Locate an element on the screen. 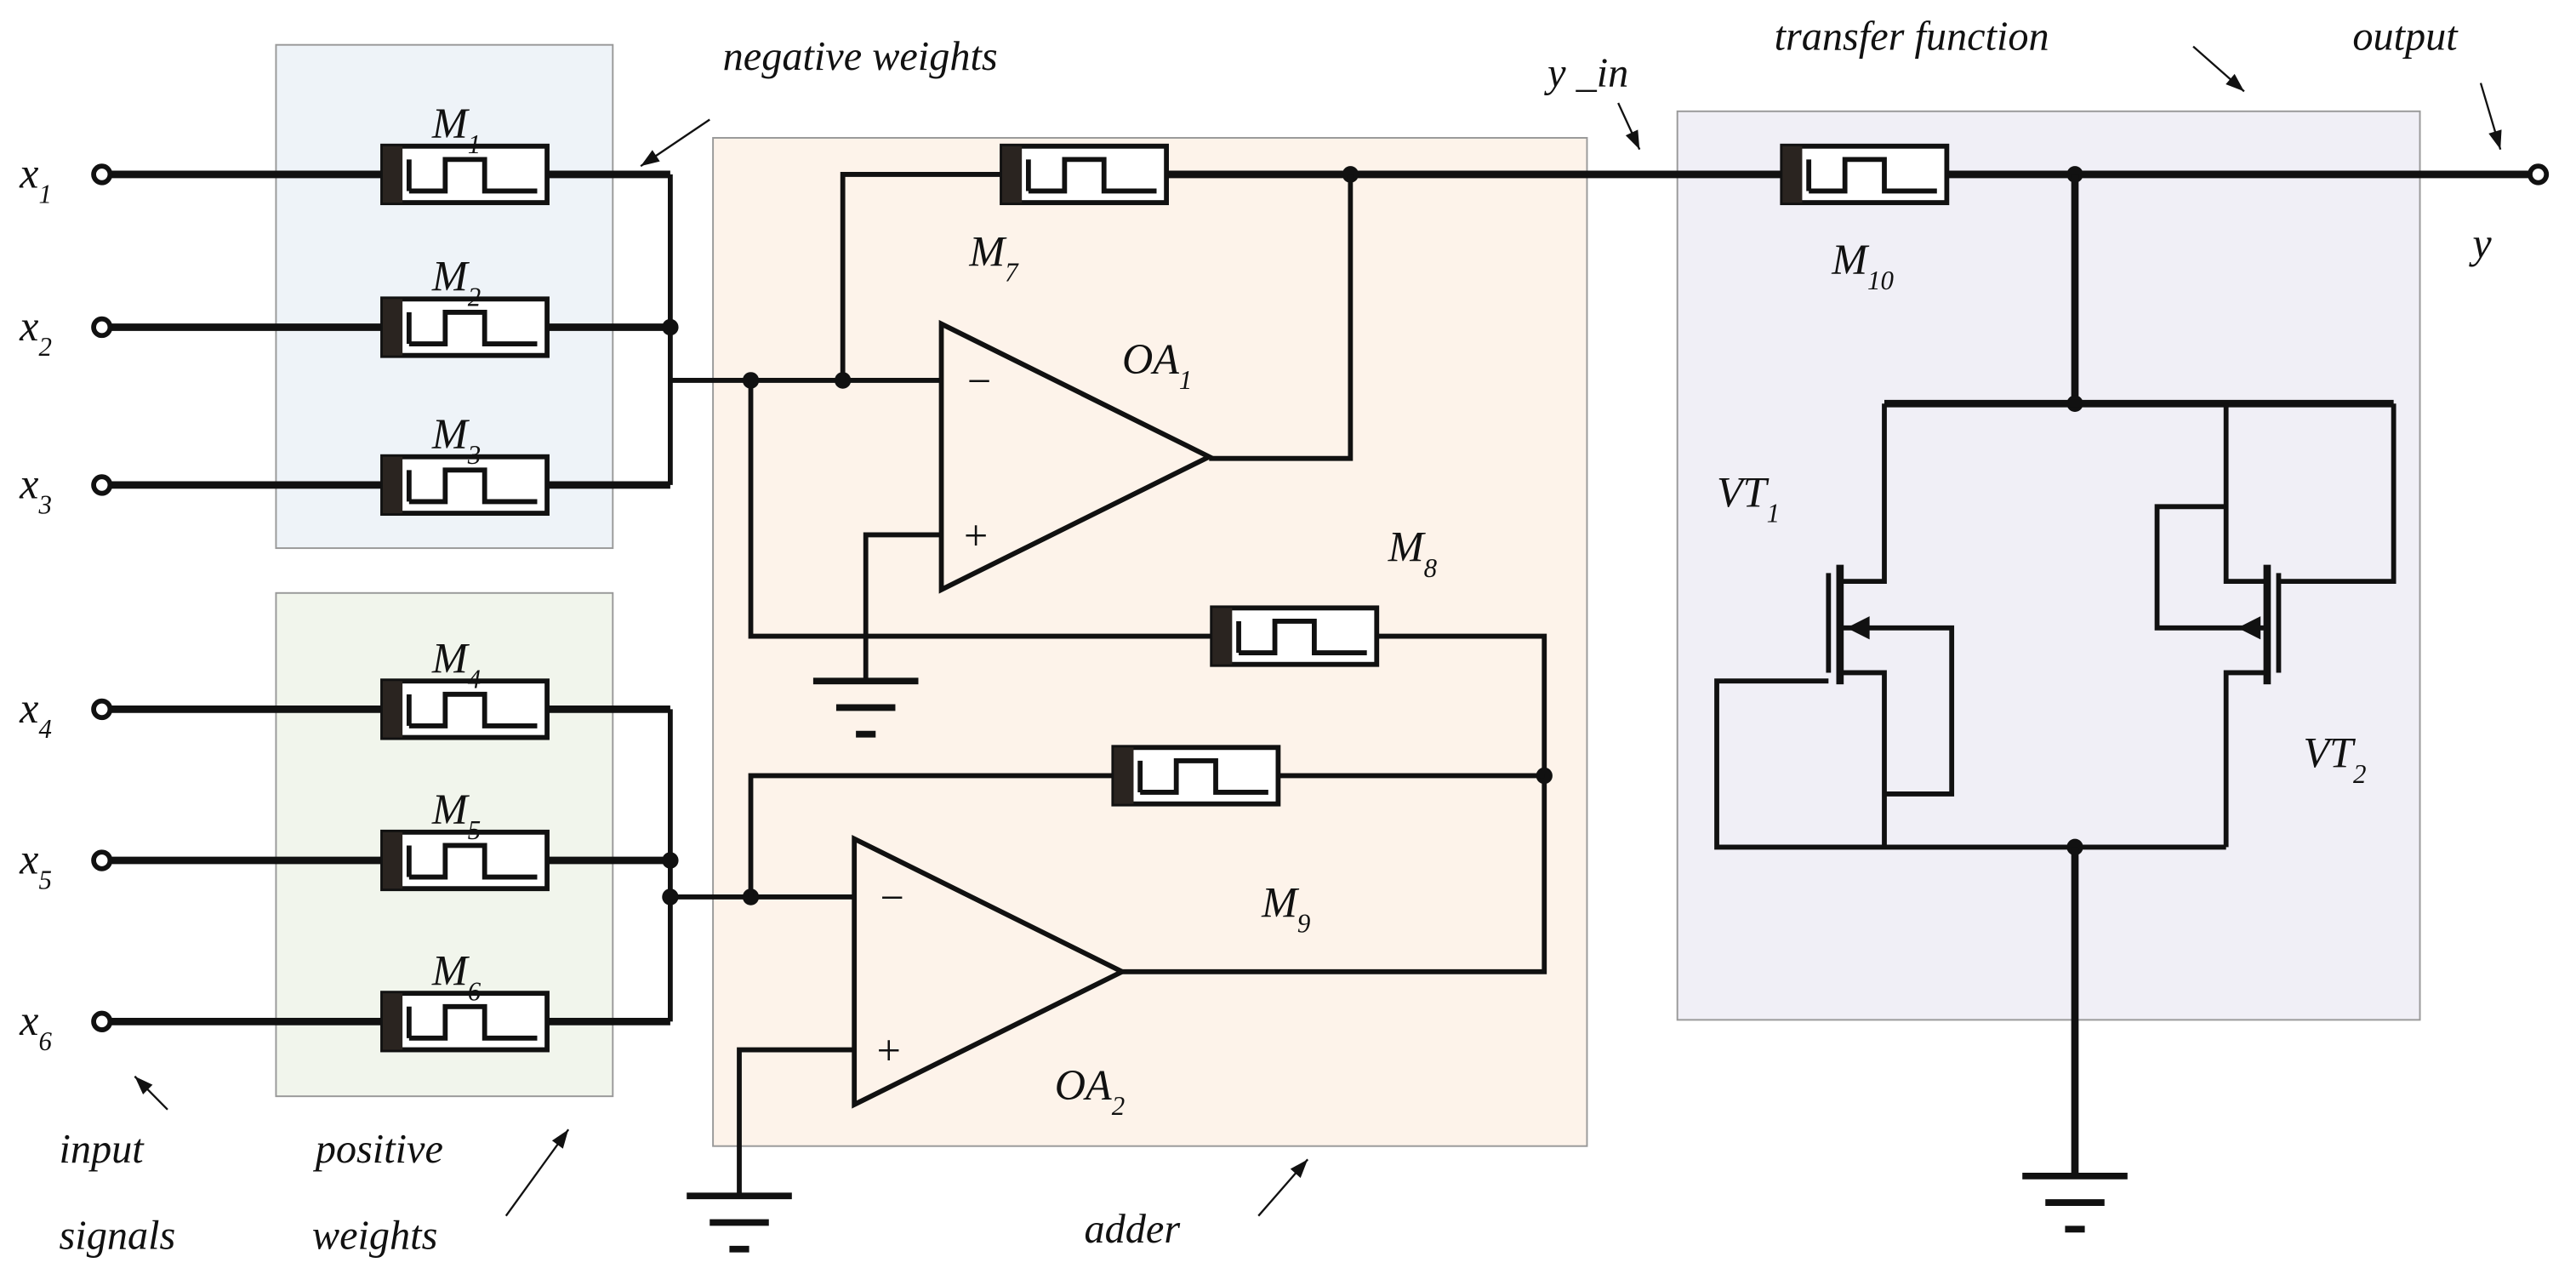 The width and height of the screenshot is (2576, 1274). opamp-label-oa2-sub: 2 is located at coordinates (1119, 1106).